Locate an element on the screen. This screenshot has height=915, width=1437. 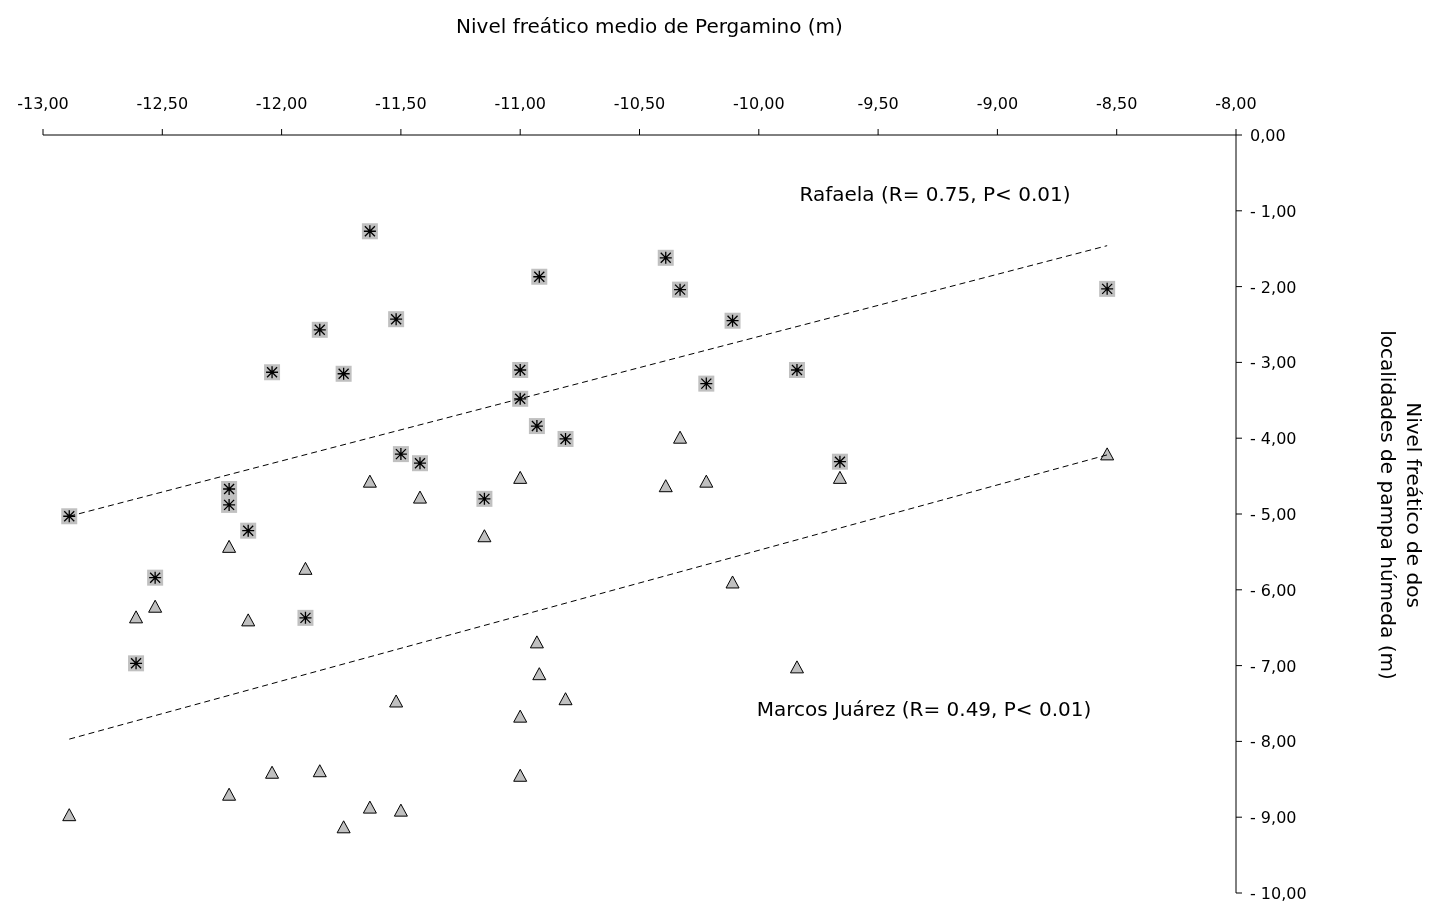
x-tick-label: -8,00 is located at coordinates (1236, 103).